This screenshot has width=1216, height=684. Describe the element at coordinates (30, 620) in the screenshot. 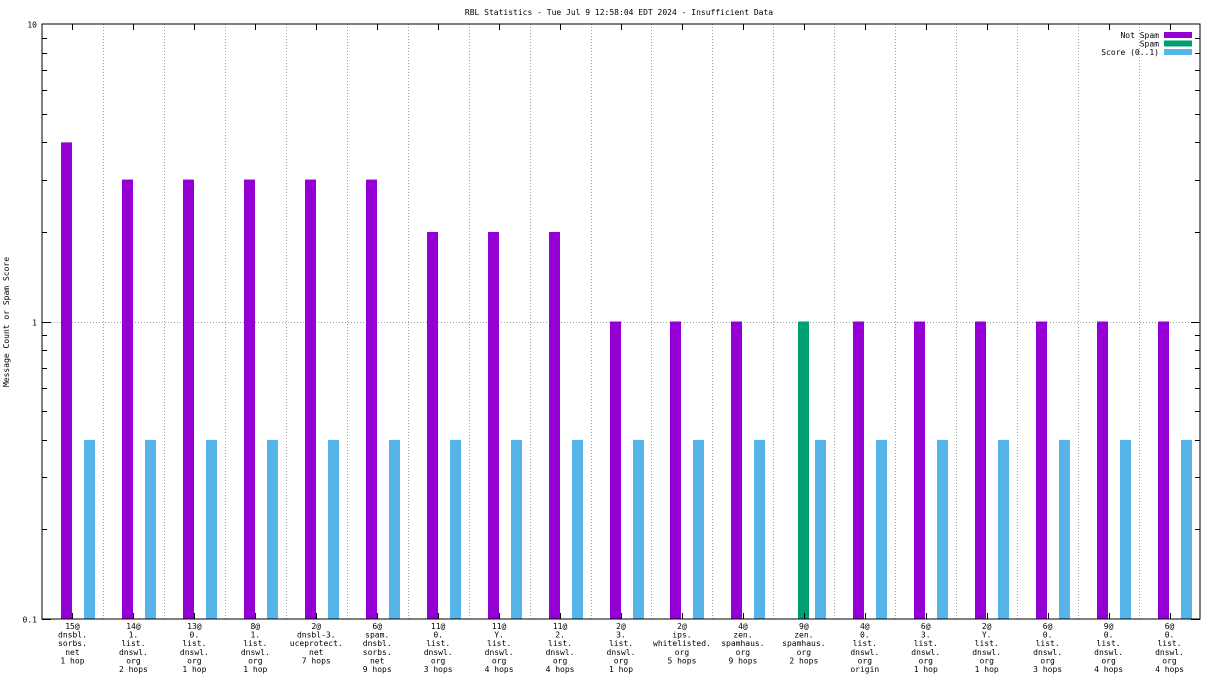

I see `y-tick-label: 0.1` at that location.